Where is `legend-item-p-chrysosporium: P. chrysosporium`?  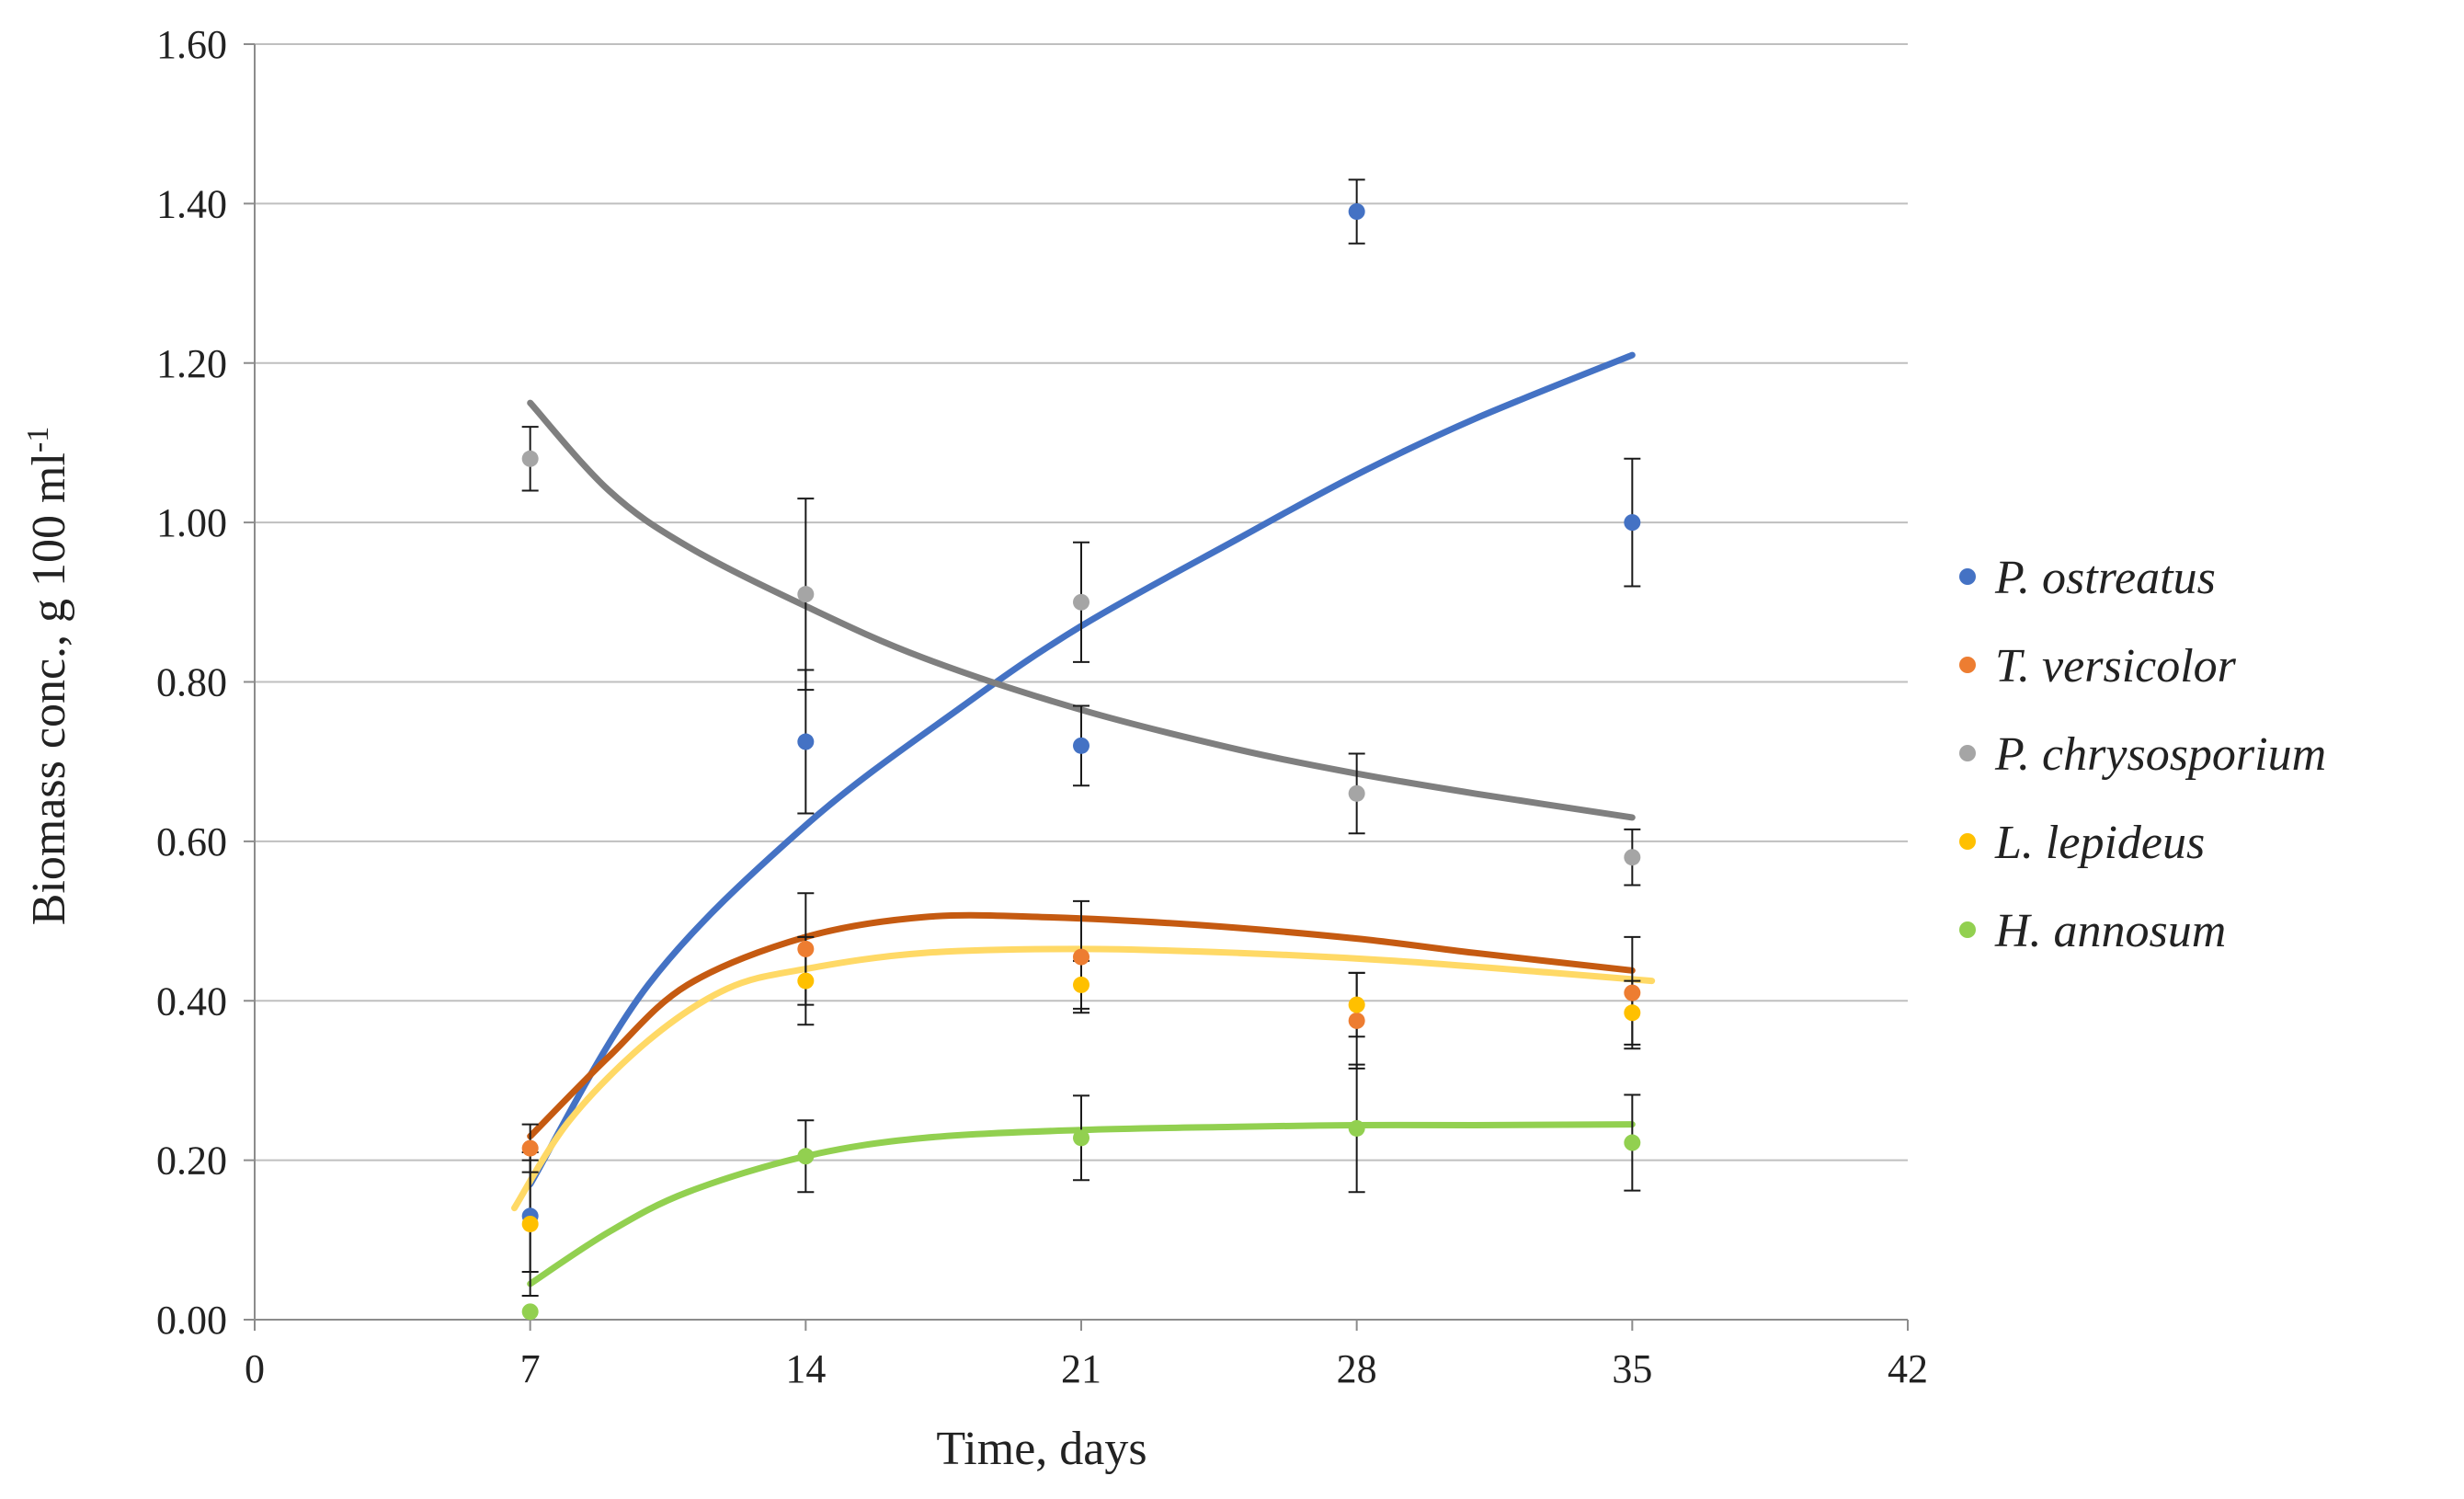
legend-item-p-chrysosporium: P. chrysosporium is located at coordinates (2142, 754).